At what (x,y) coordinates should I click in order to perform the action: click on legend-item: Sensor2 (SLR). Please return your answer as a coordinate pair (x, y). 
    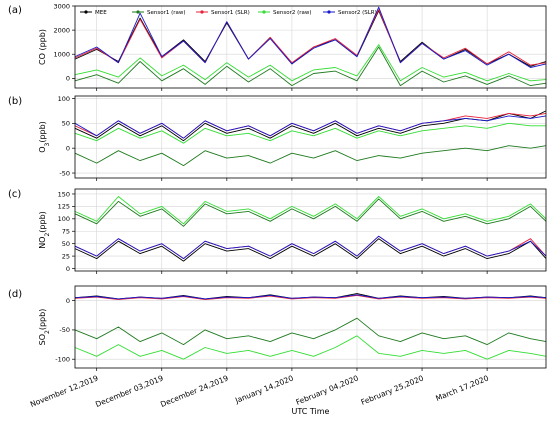
    Looking at the image, I should click on (350, 13).